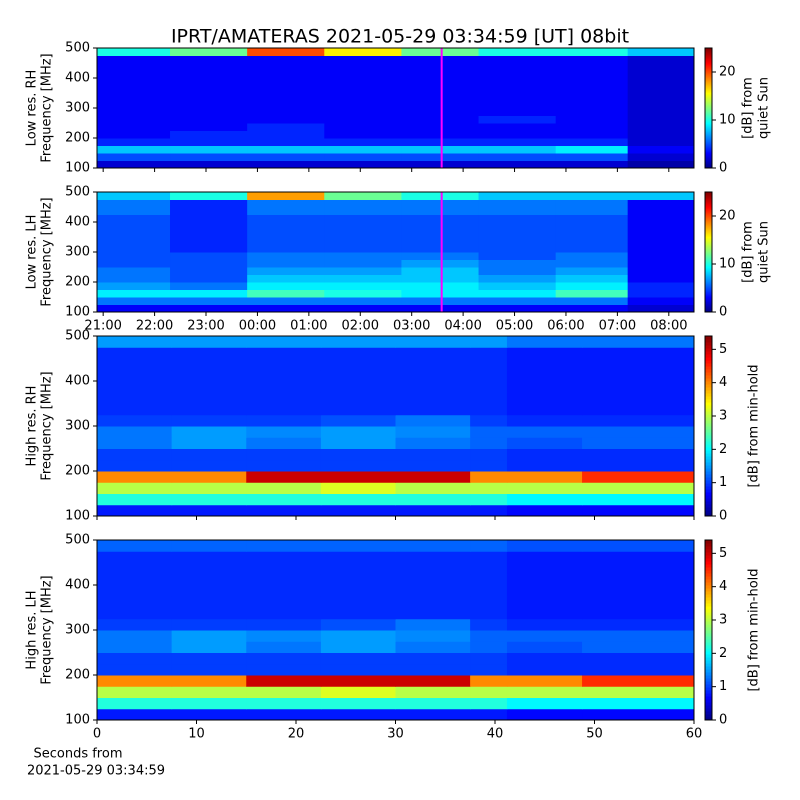 This screenshot has width=800, height=800. Describe the element at coordinates (727, 72) in the screenshot. I see `colorbar-tick-label: 20` at that location.